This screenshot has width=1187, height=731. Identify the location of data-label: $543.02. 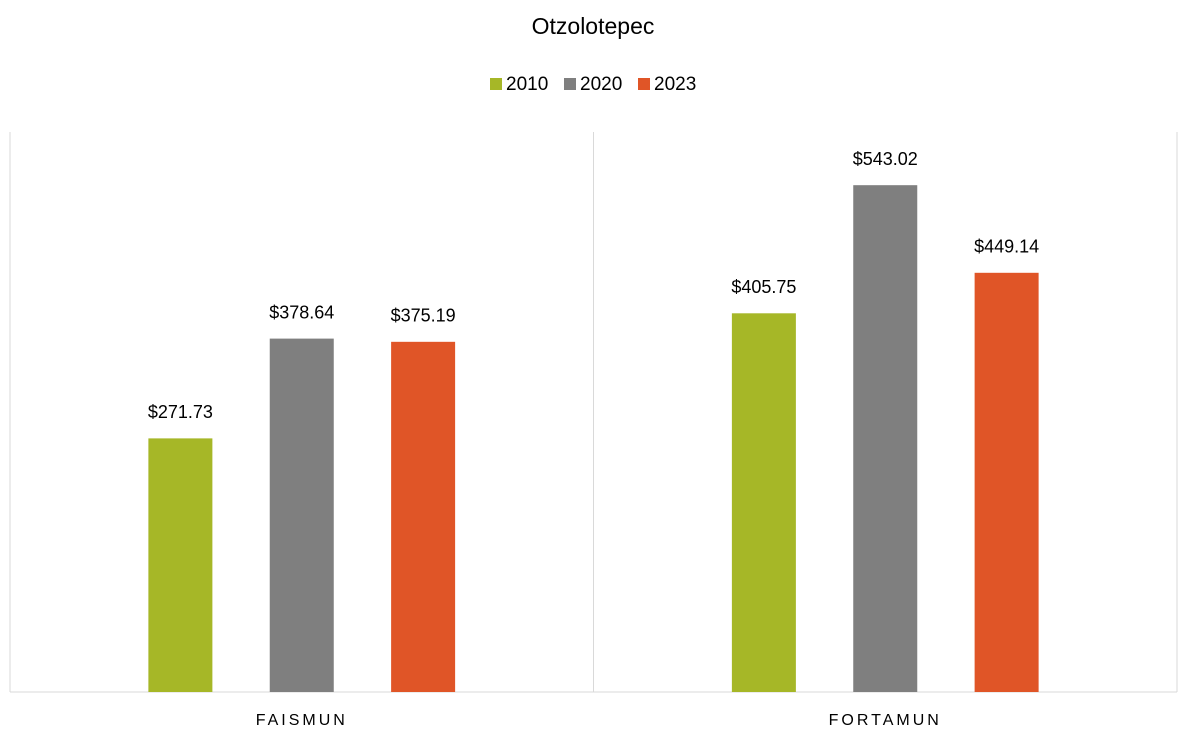
(885, 159).